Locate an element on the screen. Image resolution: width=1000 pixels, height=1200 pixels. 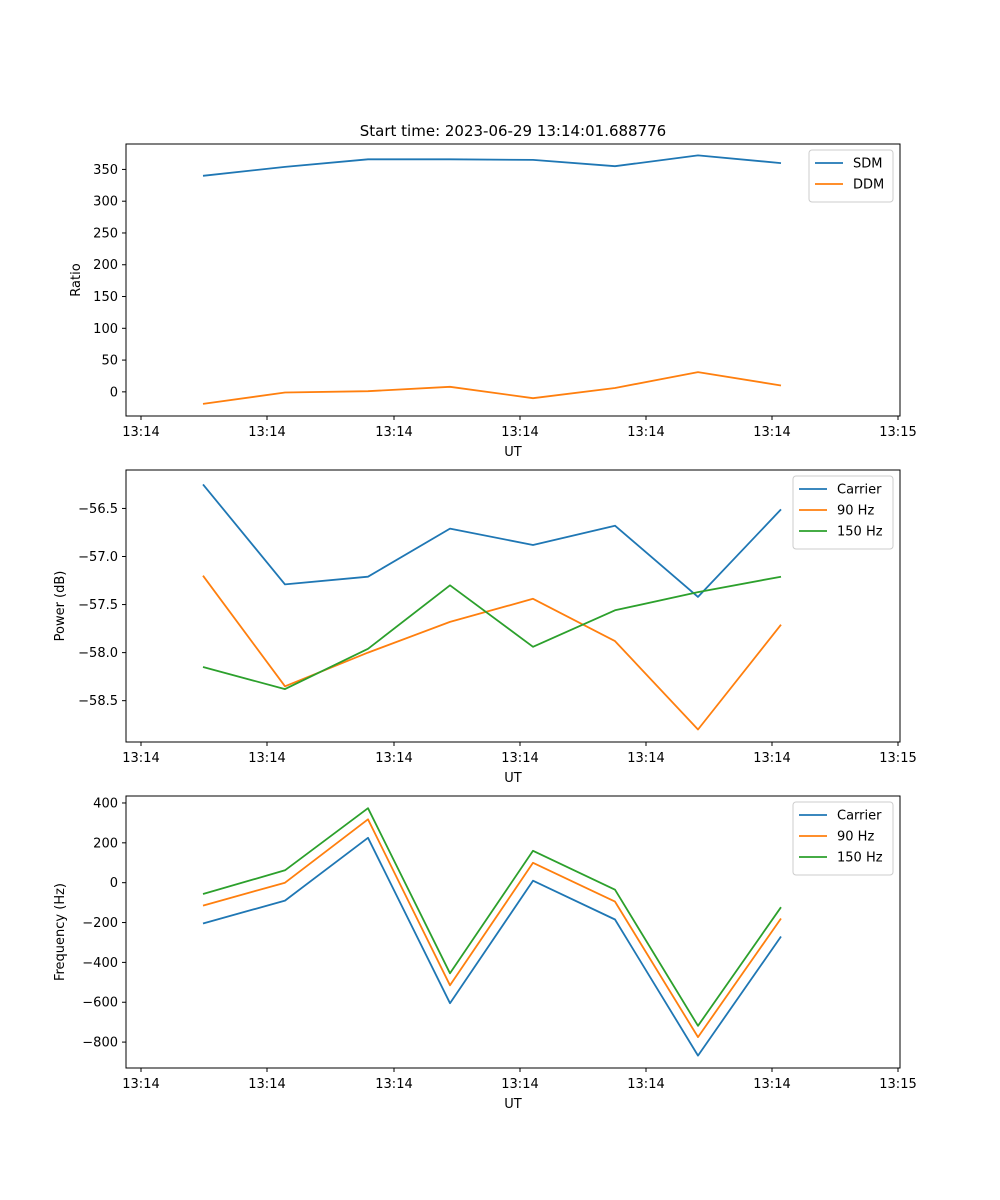
y-tick-label: 350 is located at coordinates (105, 170).